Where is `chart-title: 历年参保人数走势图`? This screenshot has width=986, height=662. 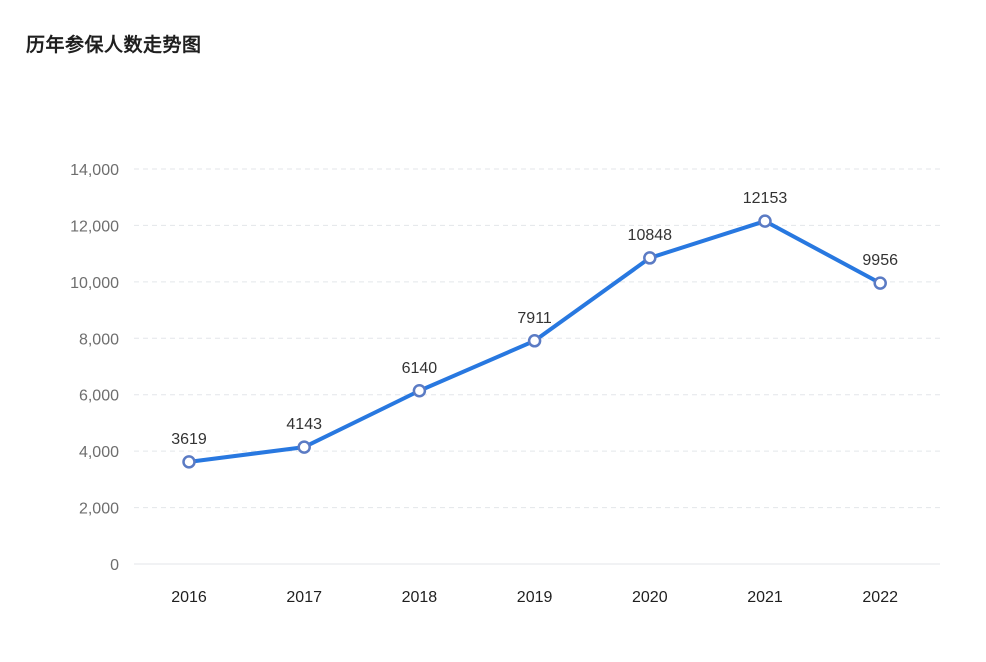 chart-title: 历年参保人数走势图 is located at coordinates (114, 45).